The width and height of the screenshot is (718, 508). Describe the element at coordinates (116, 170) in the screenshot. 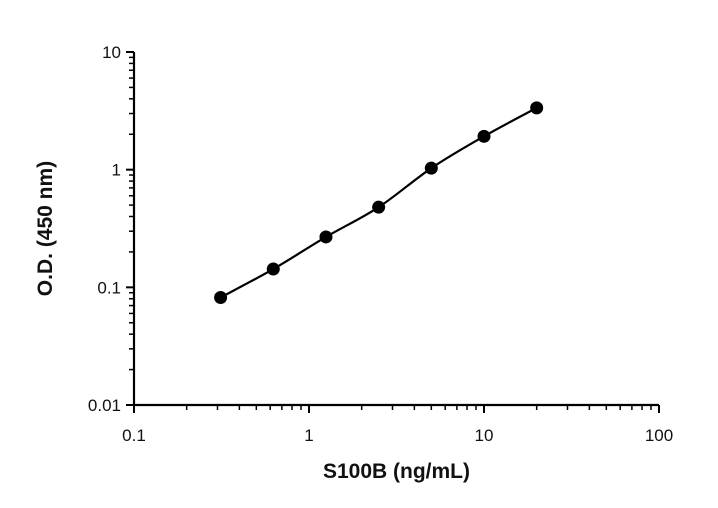

I see `y-tick-label: 1` at that location.